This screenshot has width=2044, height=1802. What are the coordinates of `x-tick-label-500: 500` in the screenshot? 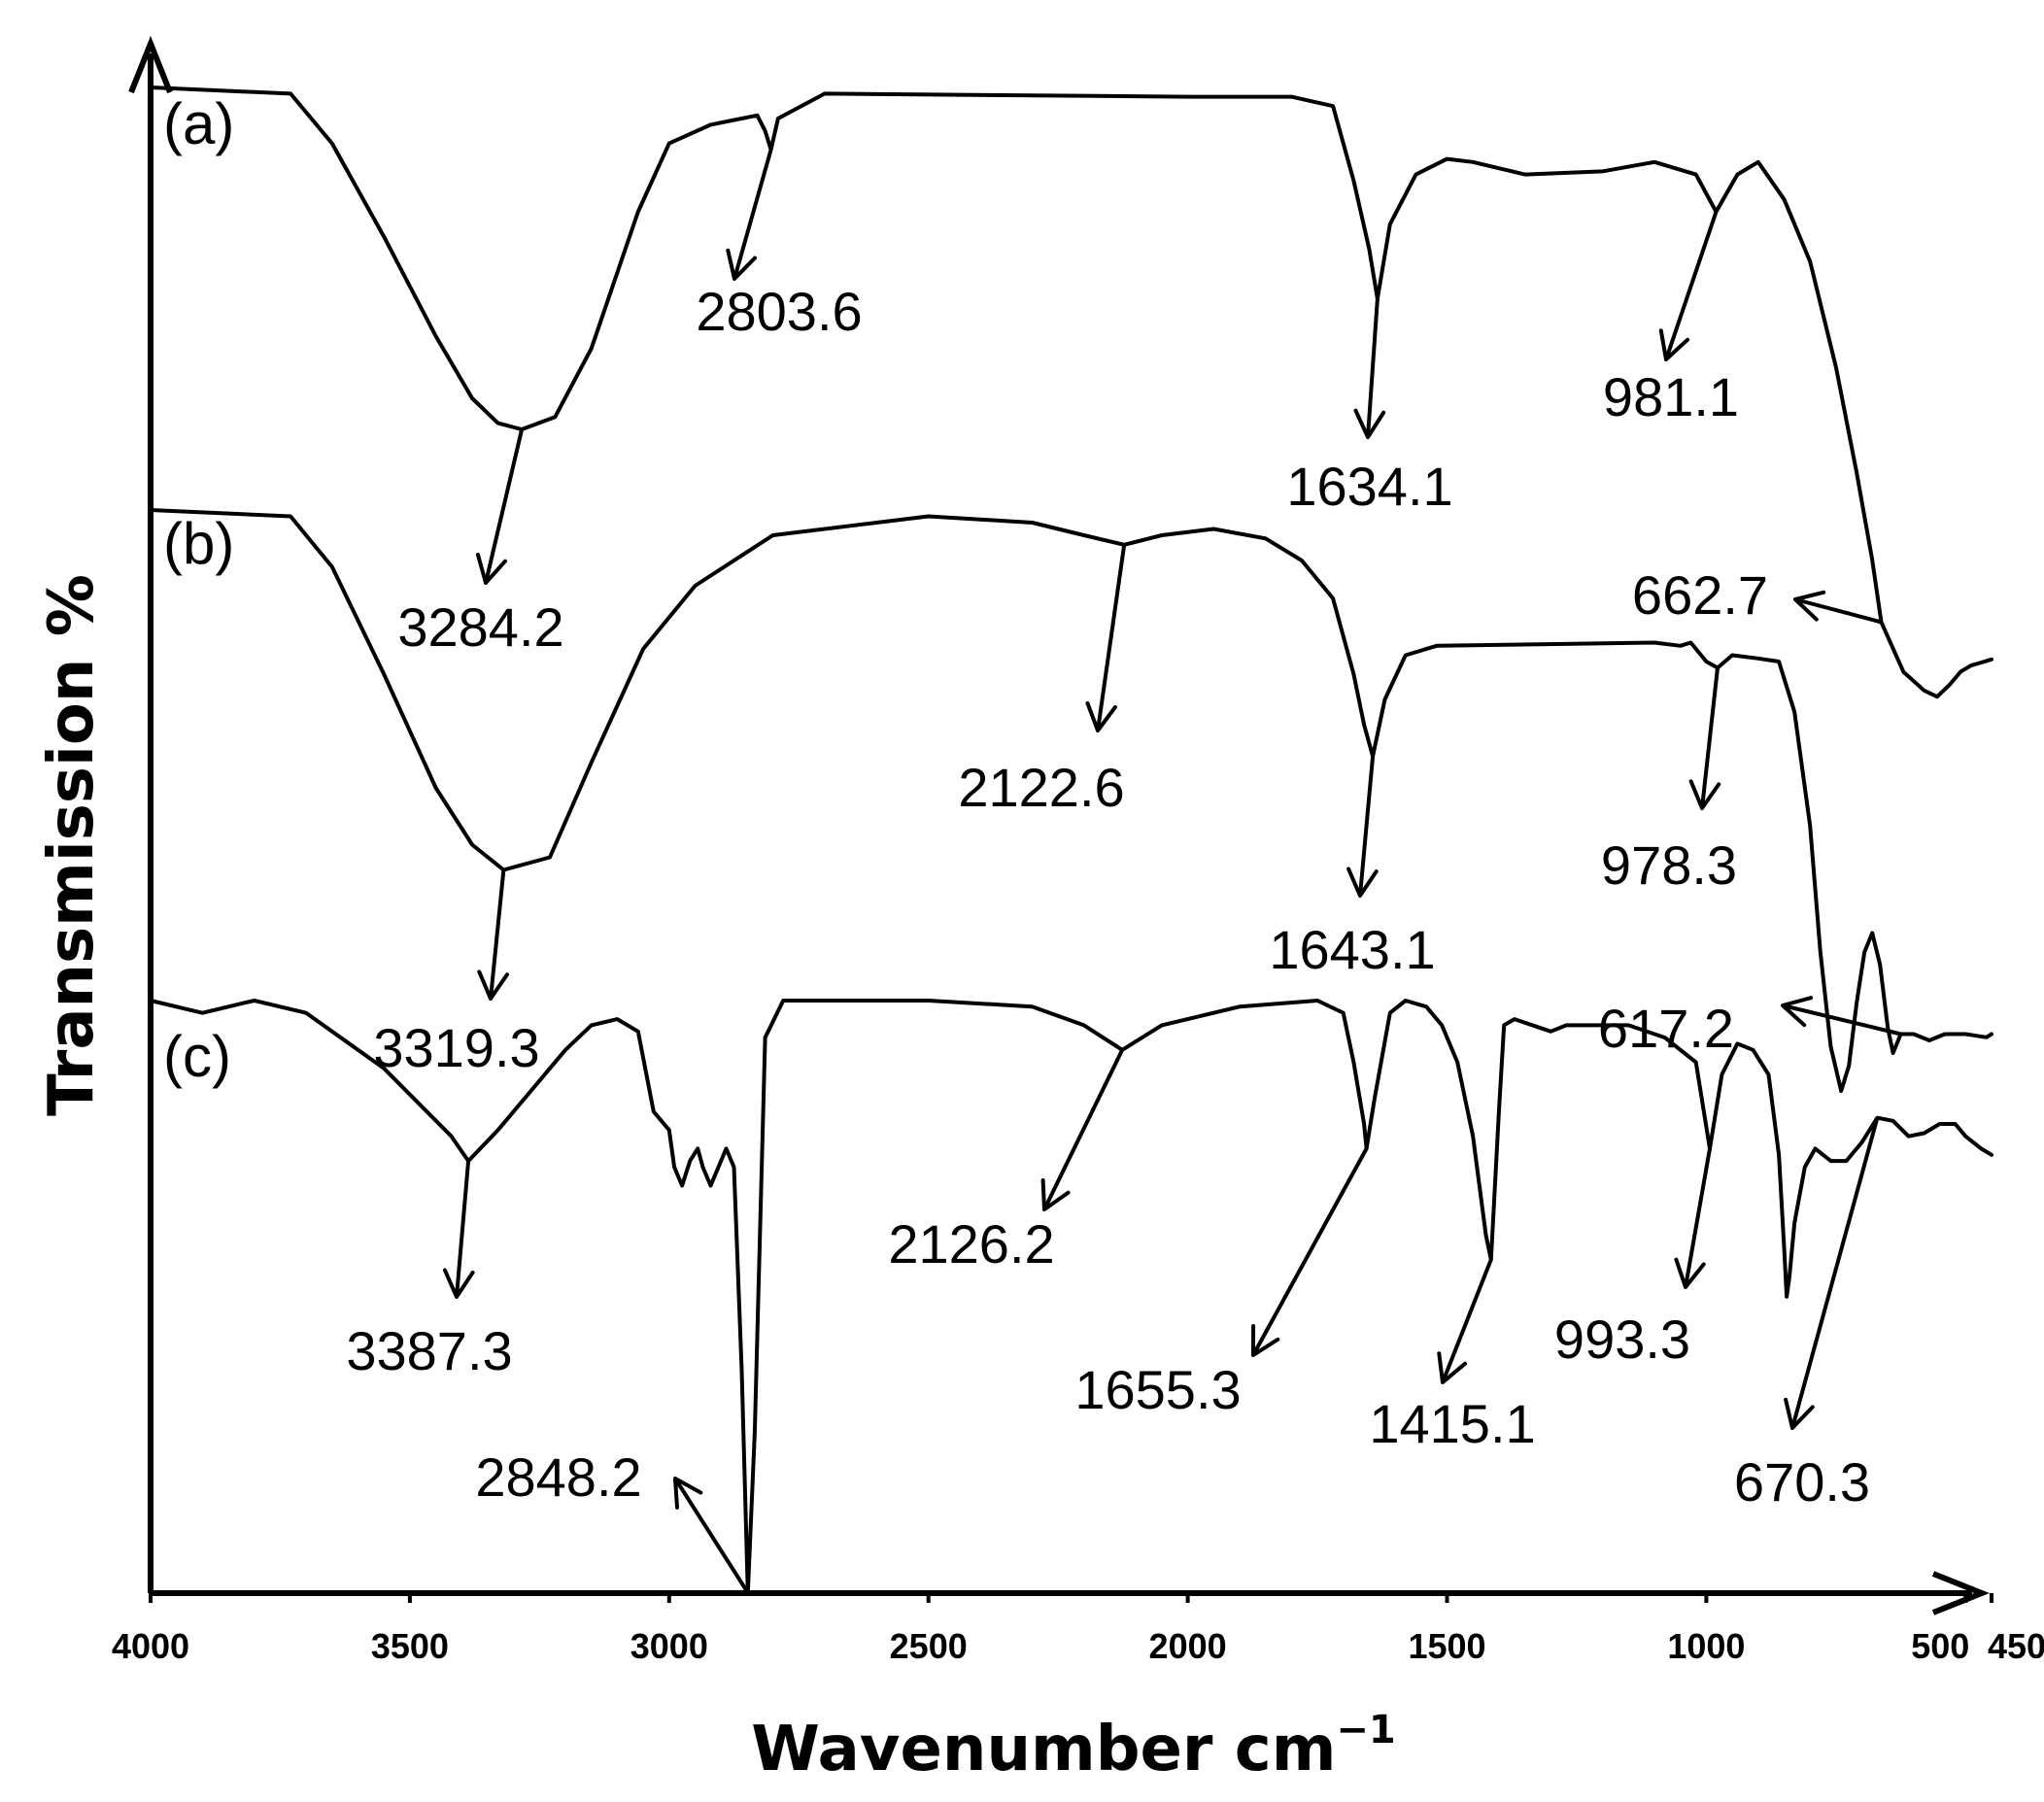 It's located at (1940, 1646).